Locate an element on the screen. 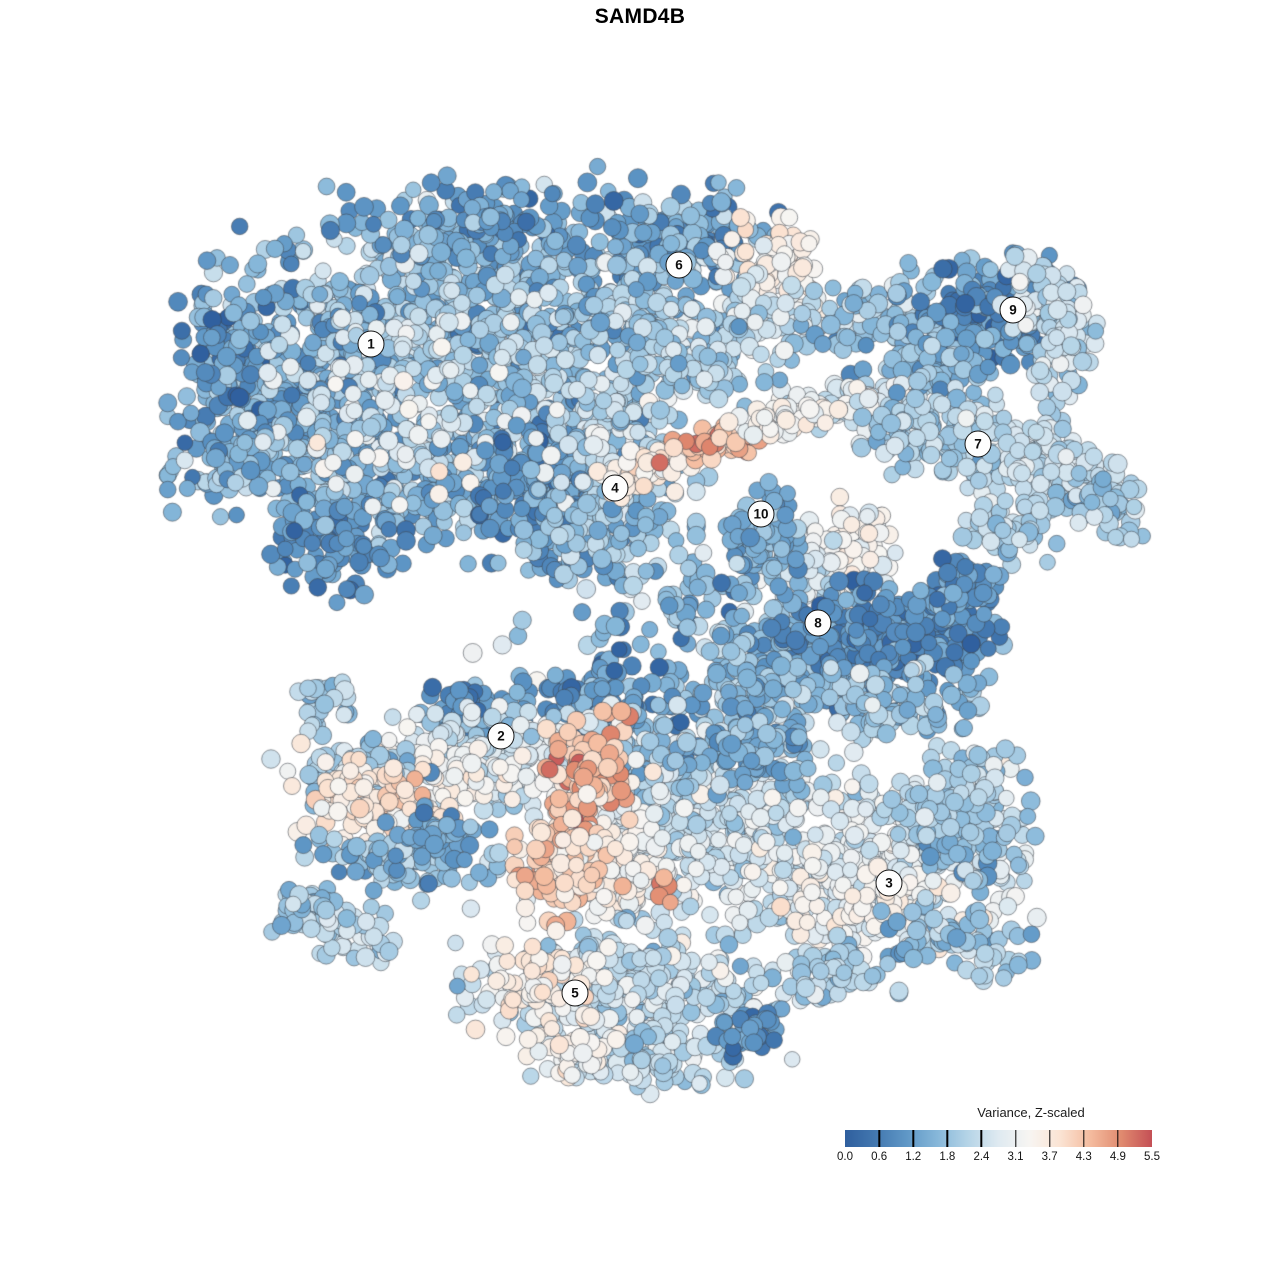 The image size is (1280, 1280). cluster-label-badge-8: 8 is located at coordinates (818, 623).